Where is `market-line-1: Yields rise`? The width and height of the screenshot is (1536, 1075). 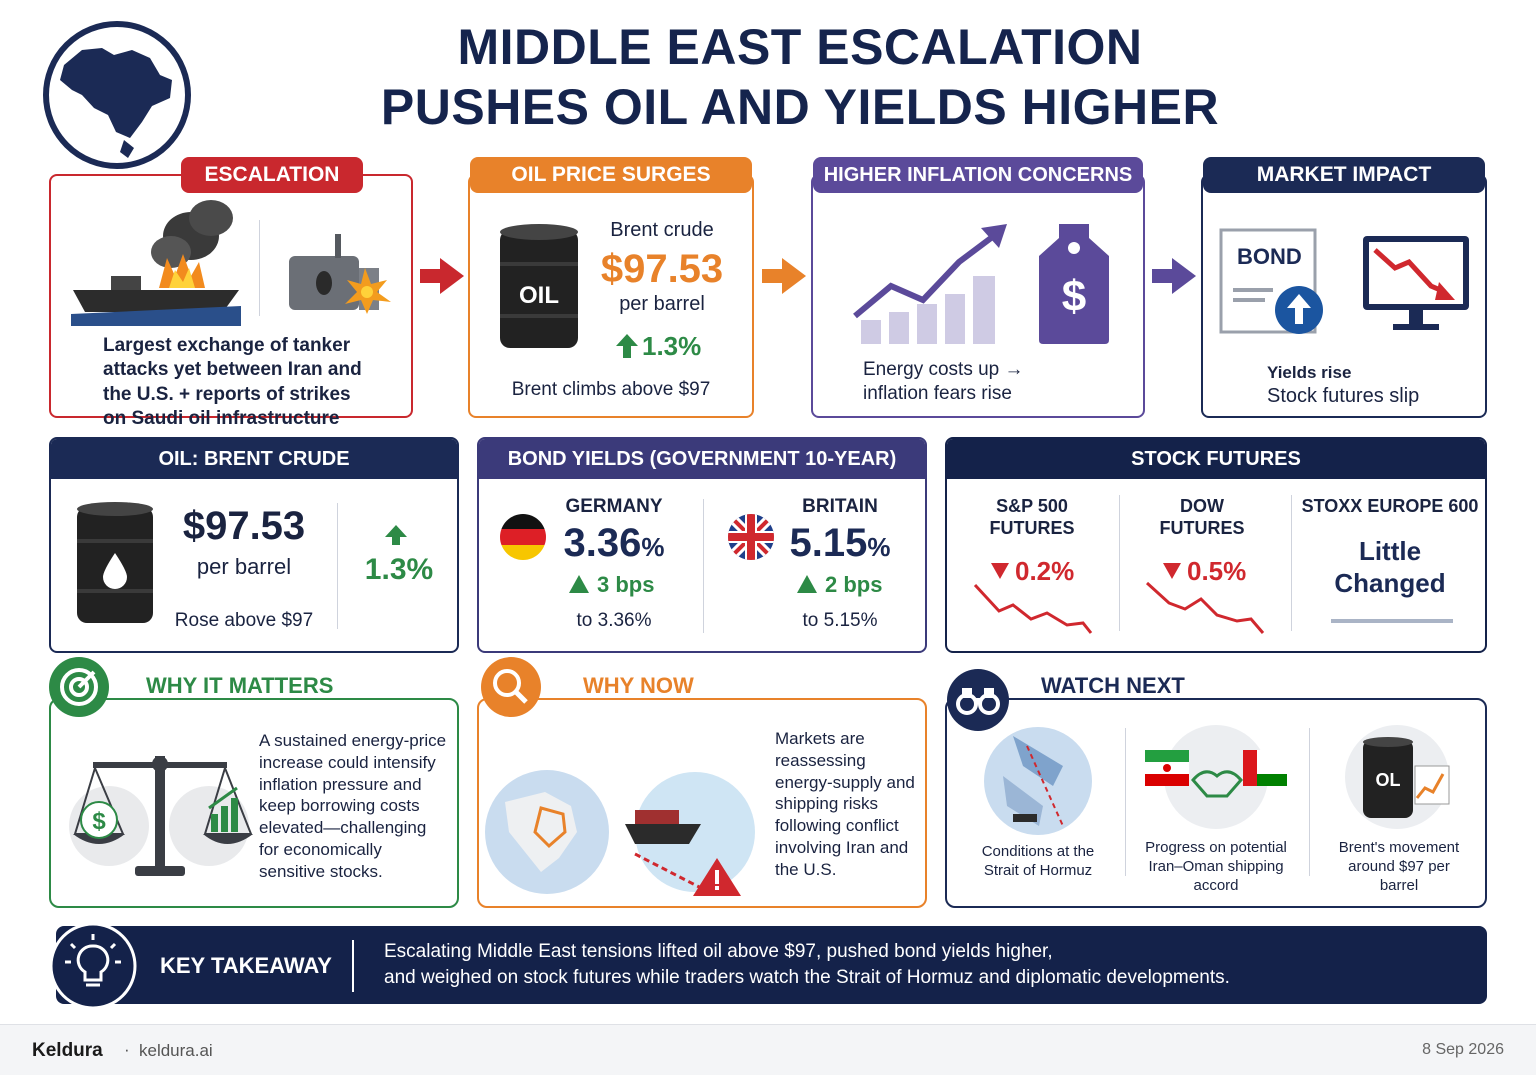
market-line-1: Yields rise is located at coordinates (1309, 372).